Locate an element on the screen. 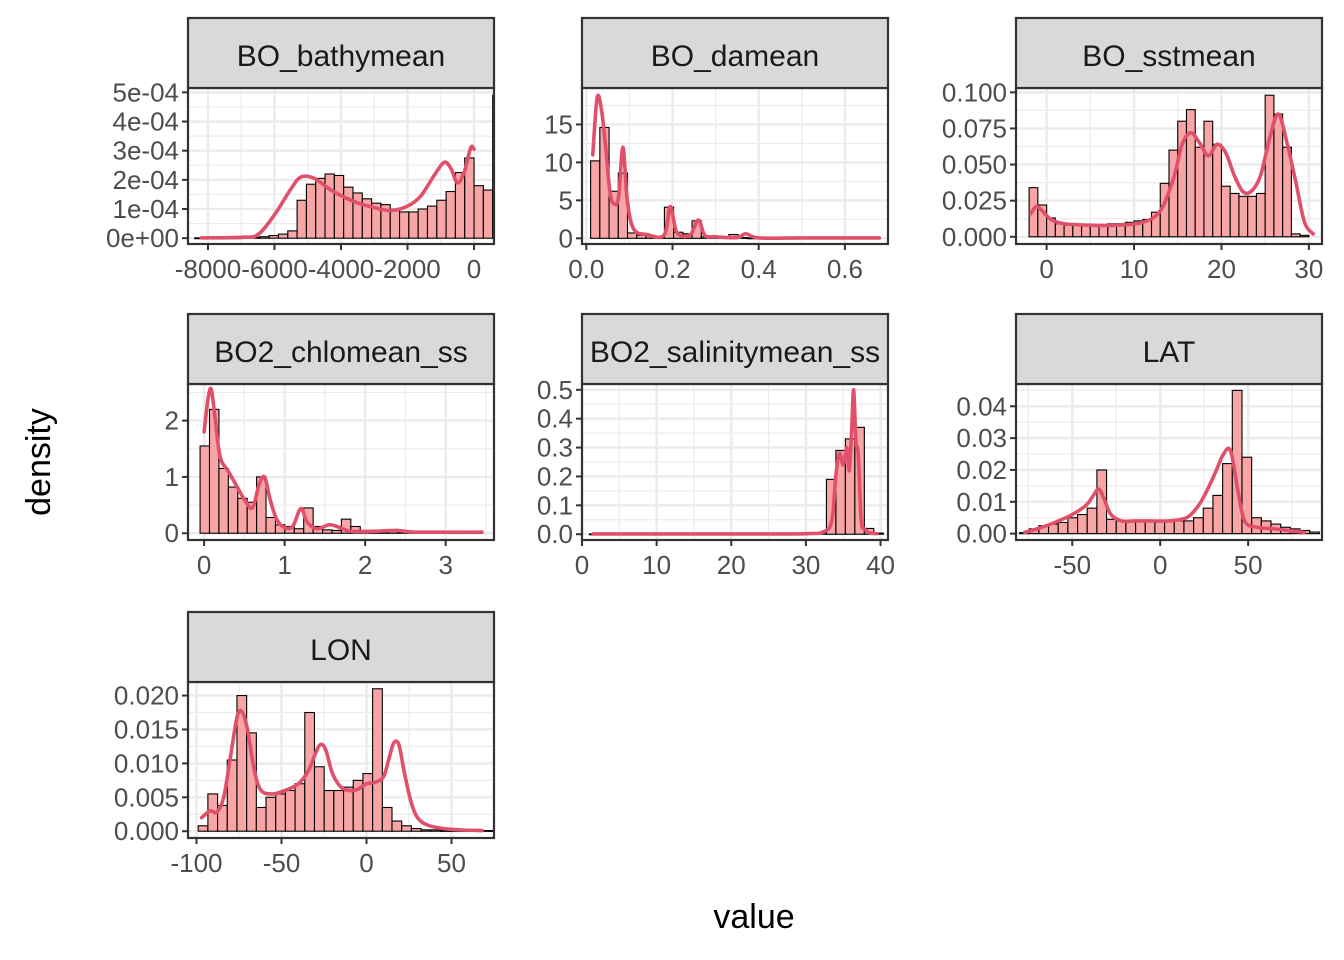 This screenshot has width=1344, height=960. x-tick-label: 0.4 is located at coordinates (759, 269).